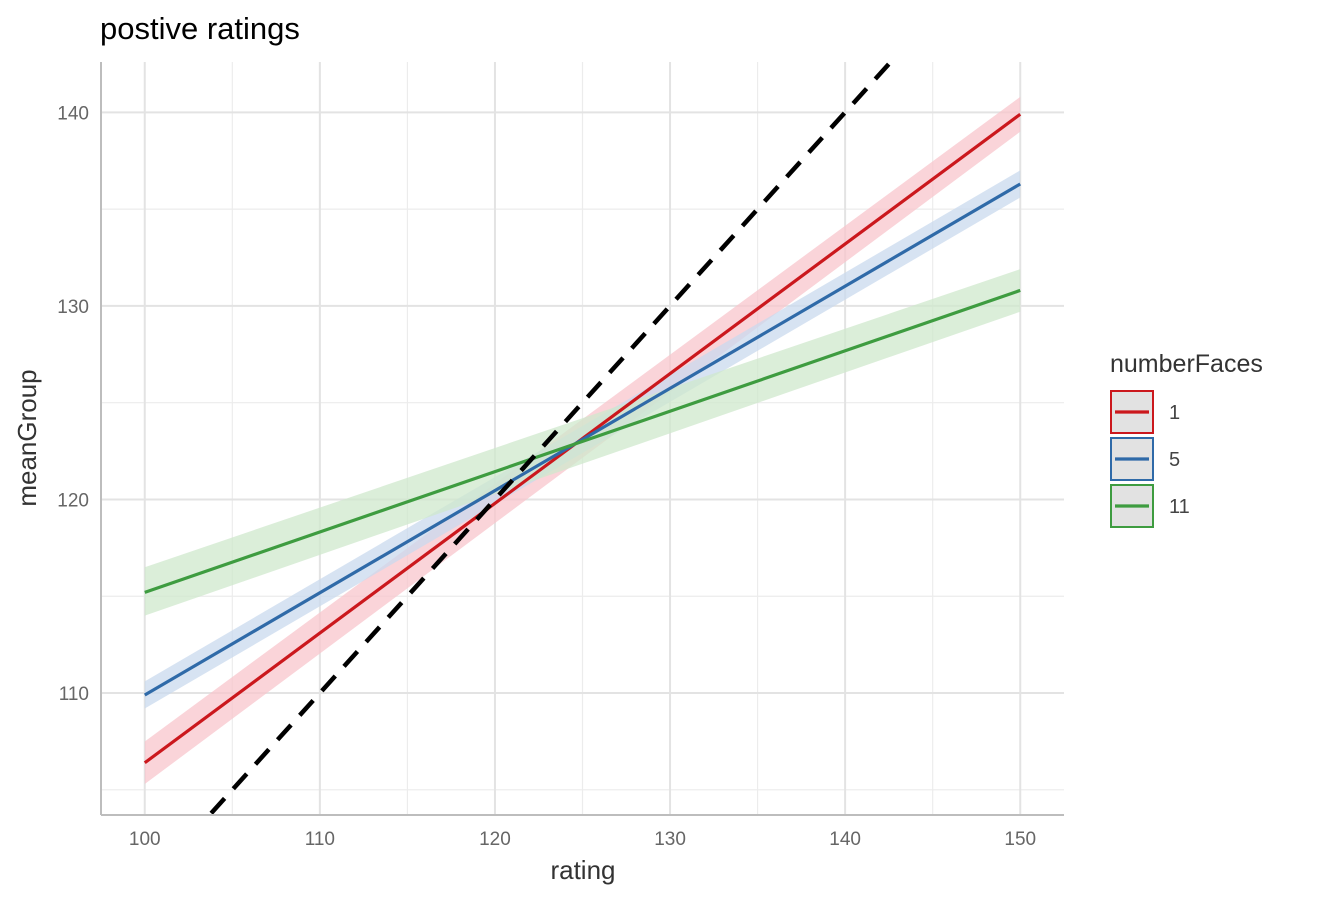 The image size is (1318, 900). Describe the element at coordinates (1186, 439) in the screenshot. I see `legend: numberFaces 1 5 11` at that location.